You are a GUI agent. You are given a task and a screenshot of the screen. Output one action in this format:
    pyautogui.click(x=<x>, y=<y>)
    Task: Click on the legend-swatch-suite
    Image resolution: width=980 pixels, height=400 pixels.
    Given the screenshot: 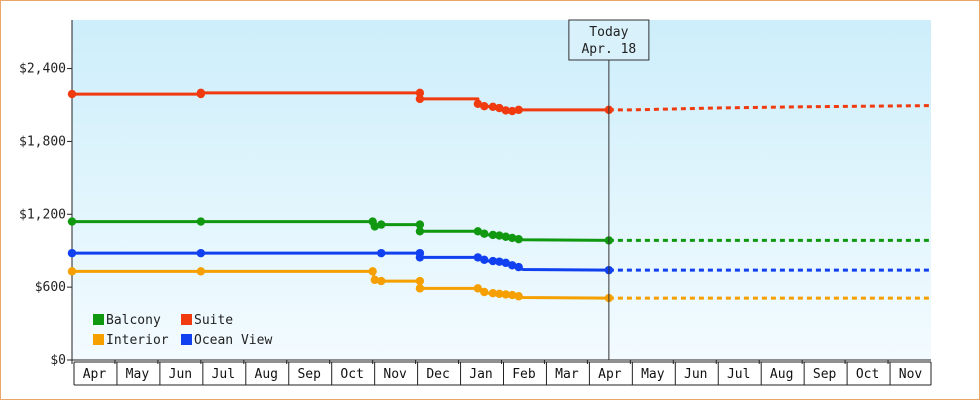 What is the action you would take?
    pyautogui.click(x=186, y=319)
    